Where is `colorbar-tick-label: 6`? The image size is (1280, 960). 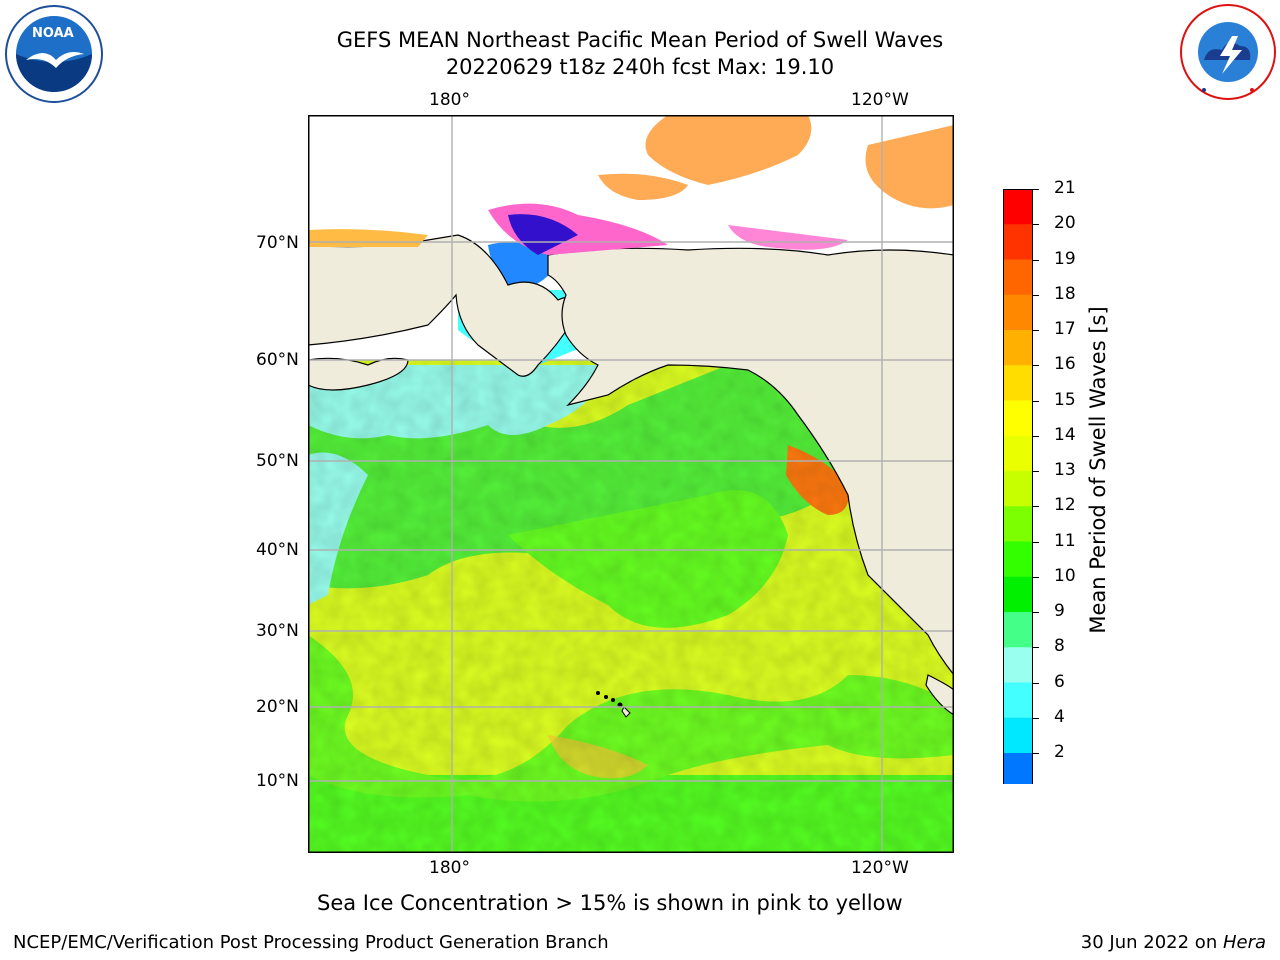 colorbar-tick-label: 6 is located at coordinates (1059, 681).